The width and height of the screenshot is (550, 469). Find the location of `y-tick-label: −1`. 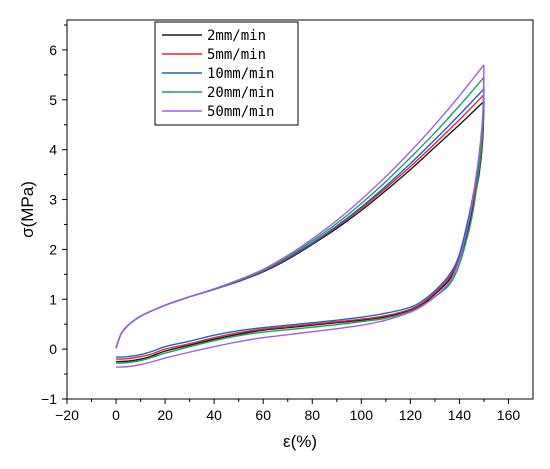

y-tick-label: −1 is located at coordinates (49, 399).